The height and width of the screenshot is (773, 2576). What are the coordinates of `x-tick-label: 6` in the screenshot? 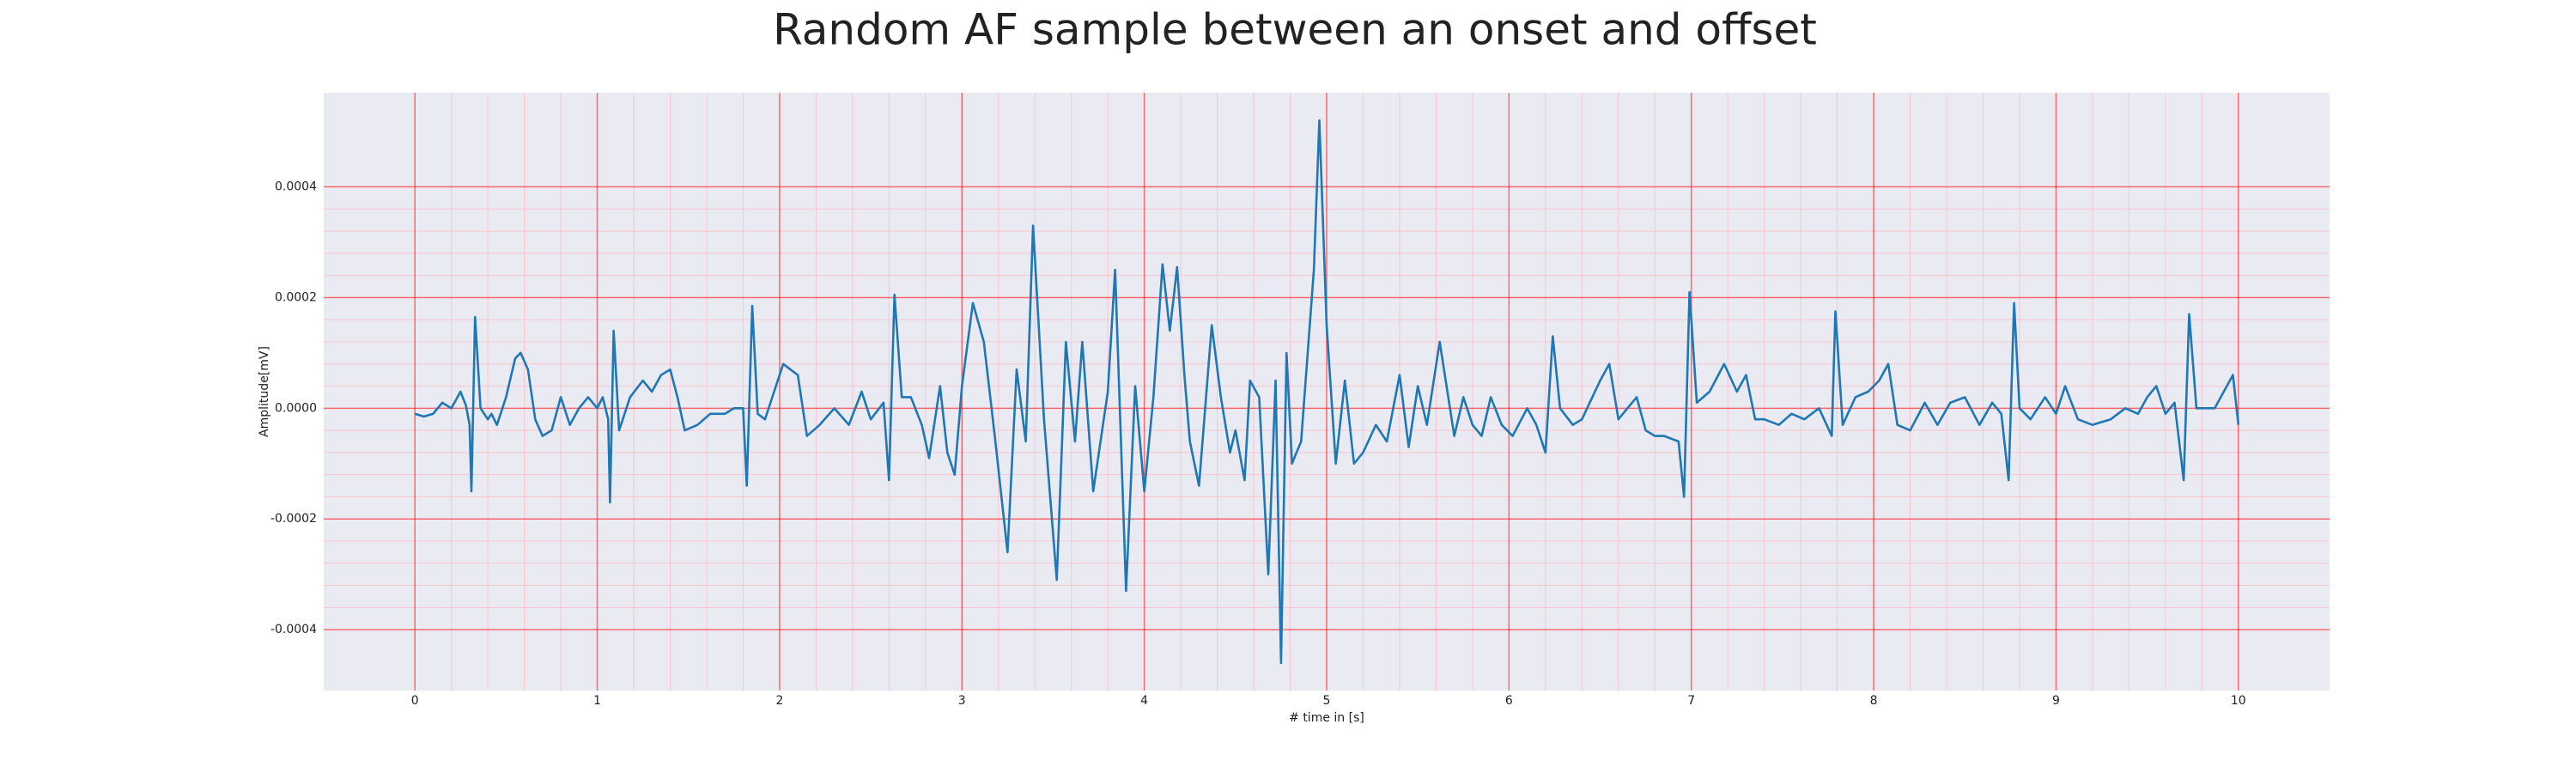 It's located at (1509, 701).